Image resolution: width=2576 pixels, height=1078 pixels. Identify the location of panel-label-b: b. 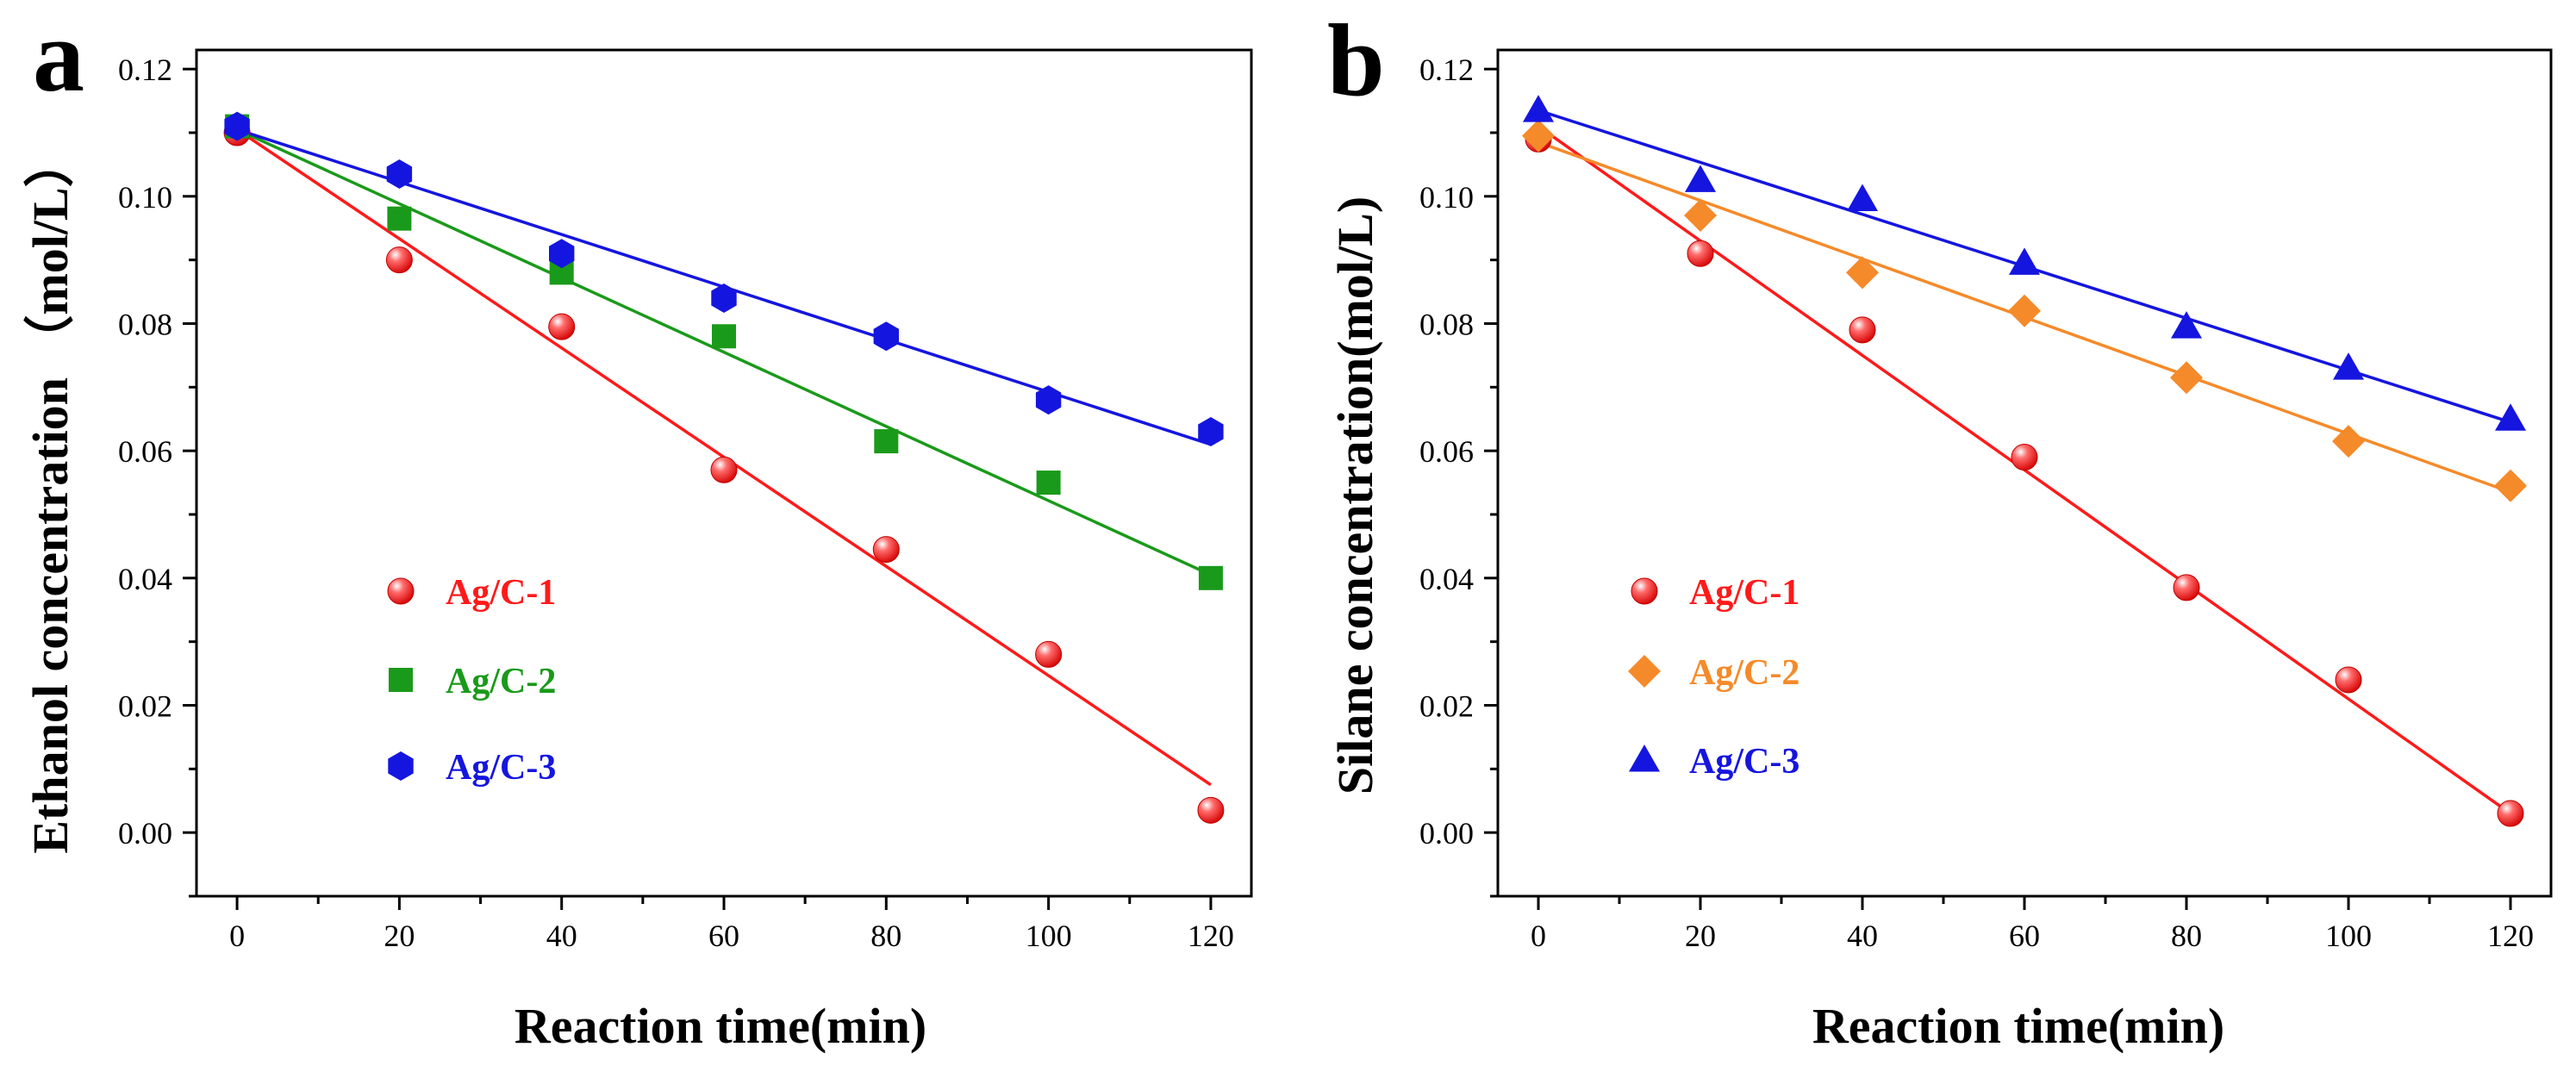
(1356, 60).